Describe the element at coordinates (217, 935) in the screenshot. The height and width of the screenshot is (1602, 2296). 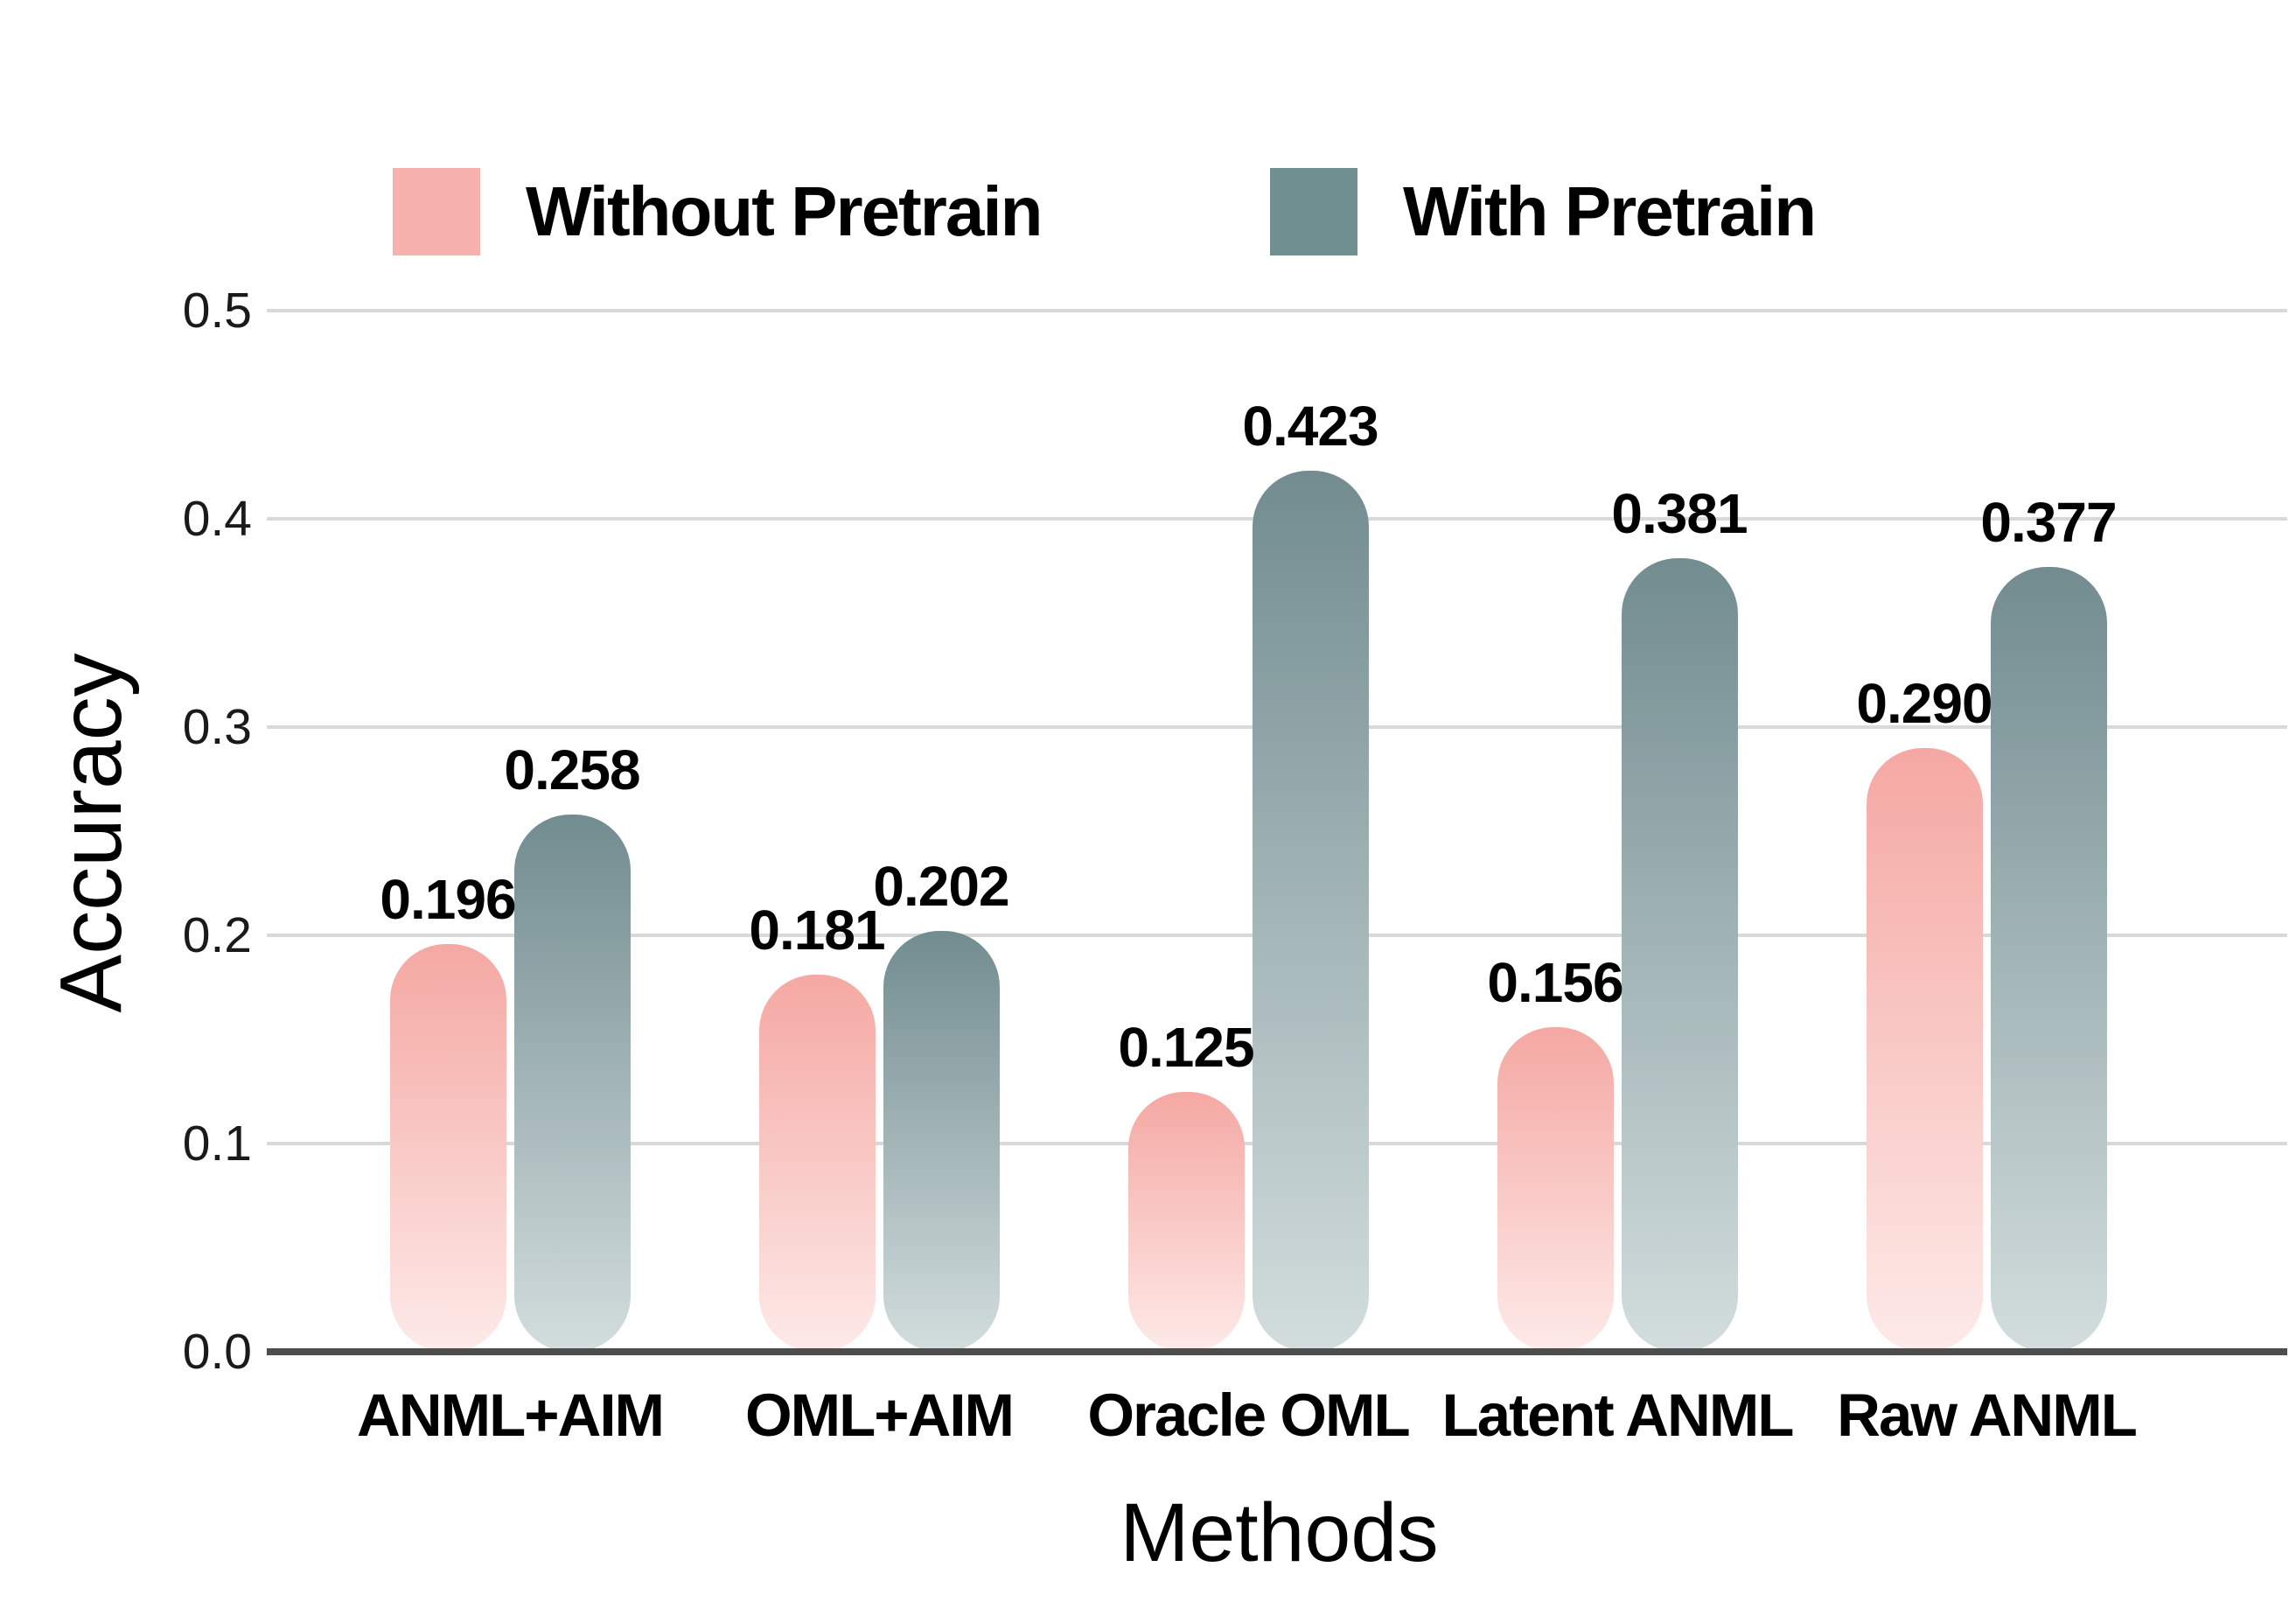
I see `y-tick-label-0.2: 0.2` at that location.